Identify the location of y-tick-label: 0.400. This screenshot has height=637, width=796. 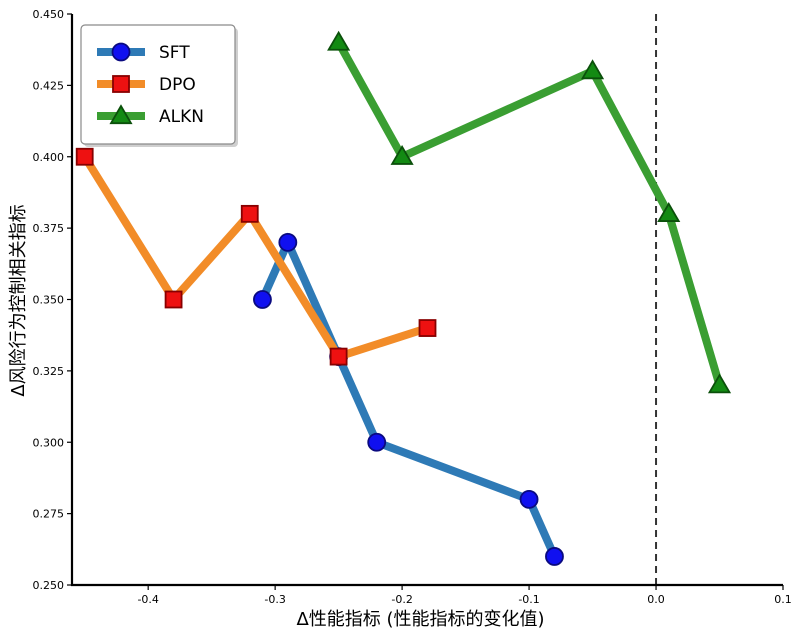
(49, 157).